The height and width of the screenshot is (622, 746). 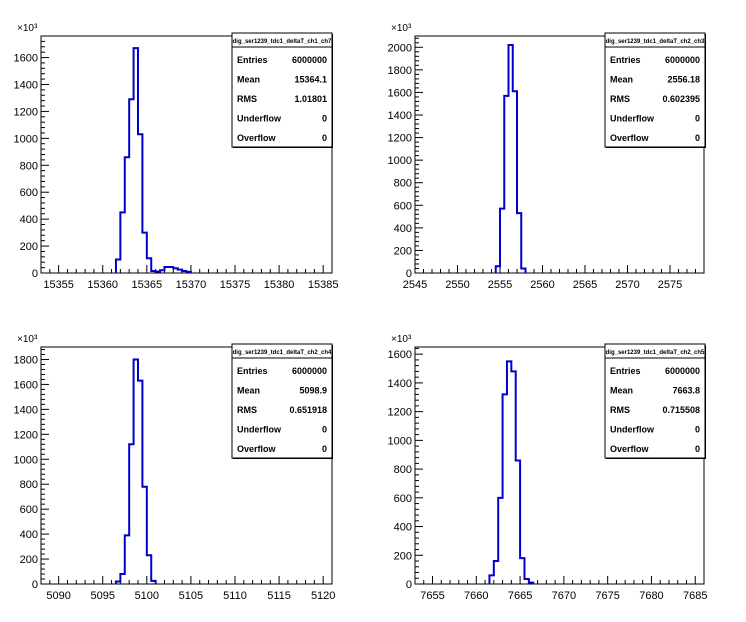 I want to click on stats-value: 15364.1, so click(x=310, y=80).